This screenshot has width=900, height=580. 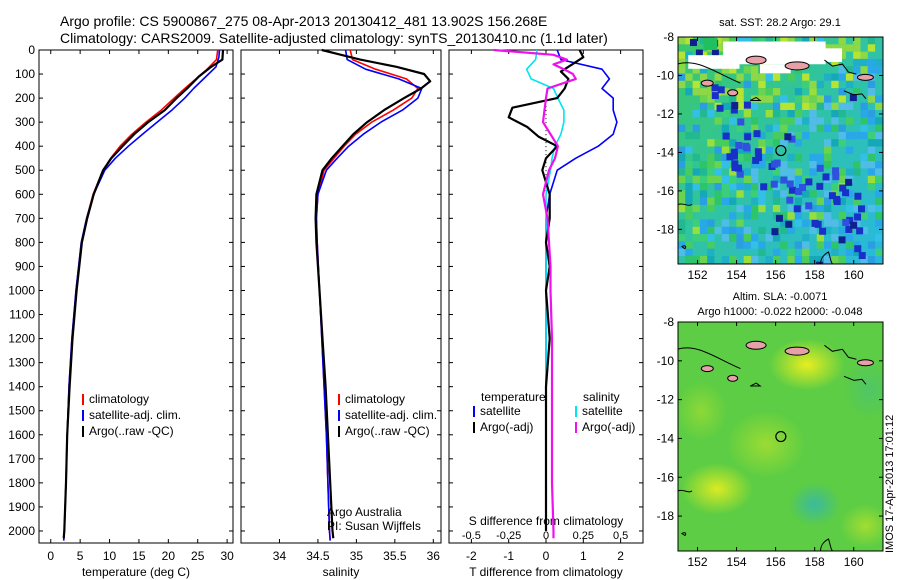 What do you see at coordinates (21, 411) in the screenshot?
I see `depth-tick-label: 1500` at bounding box center [21, 411].